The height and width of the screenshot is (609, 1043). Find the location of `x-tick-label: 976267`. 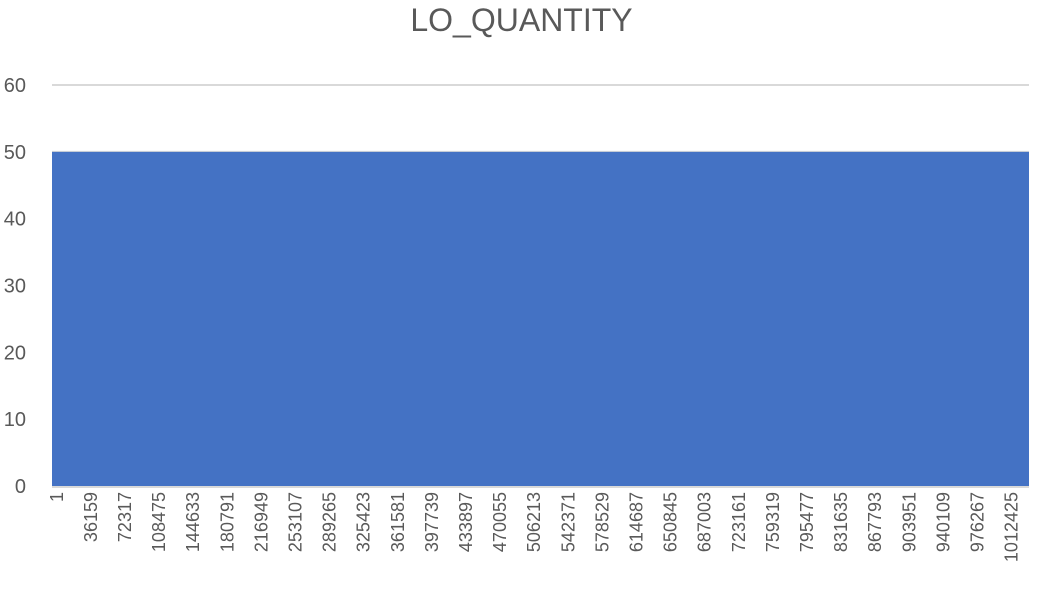

x-tick-label: 976267 is located at coordinates (977, 522).